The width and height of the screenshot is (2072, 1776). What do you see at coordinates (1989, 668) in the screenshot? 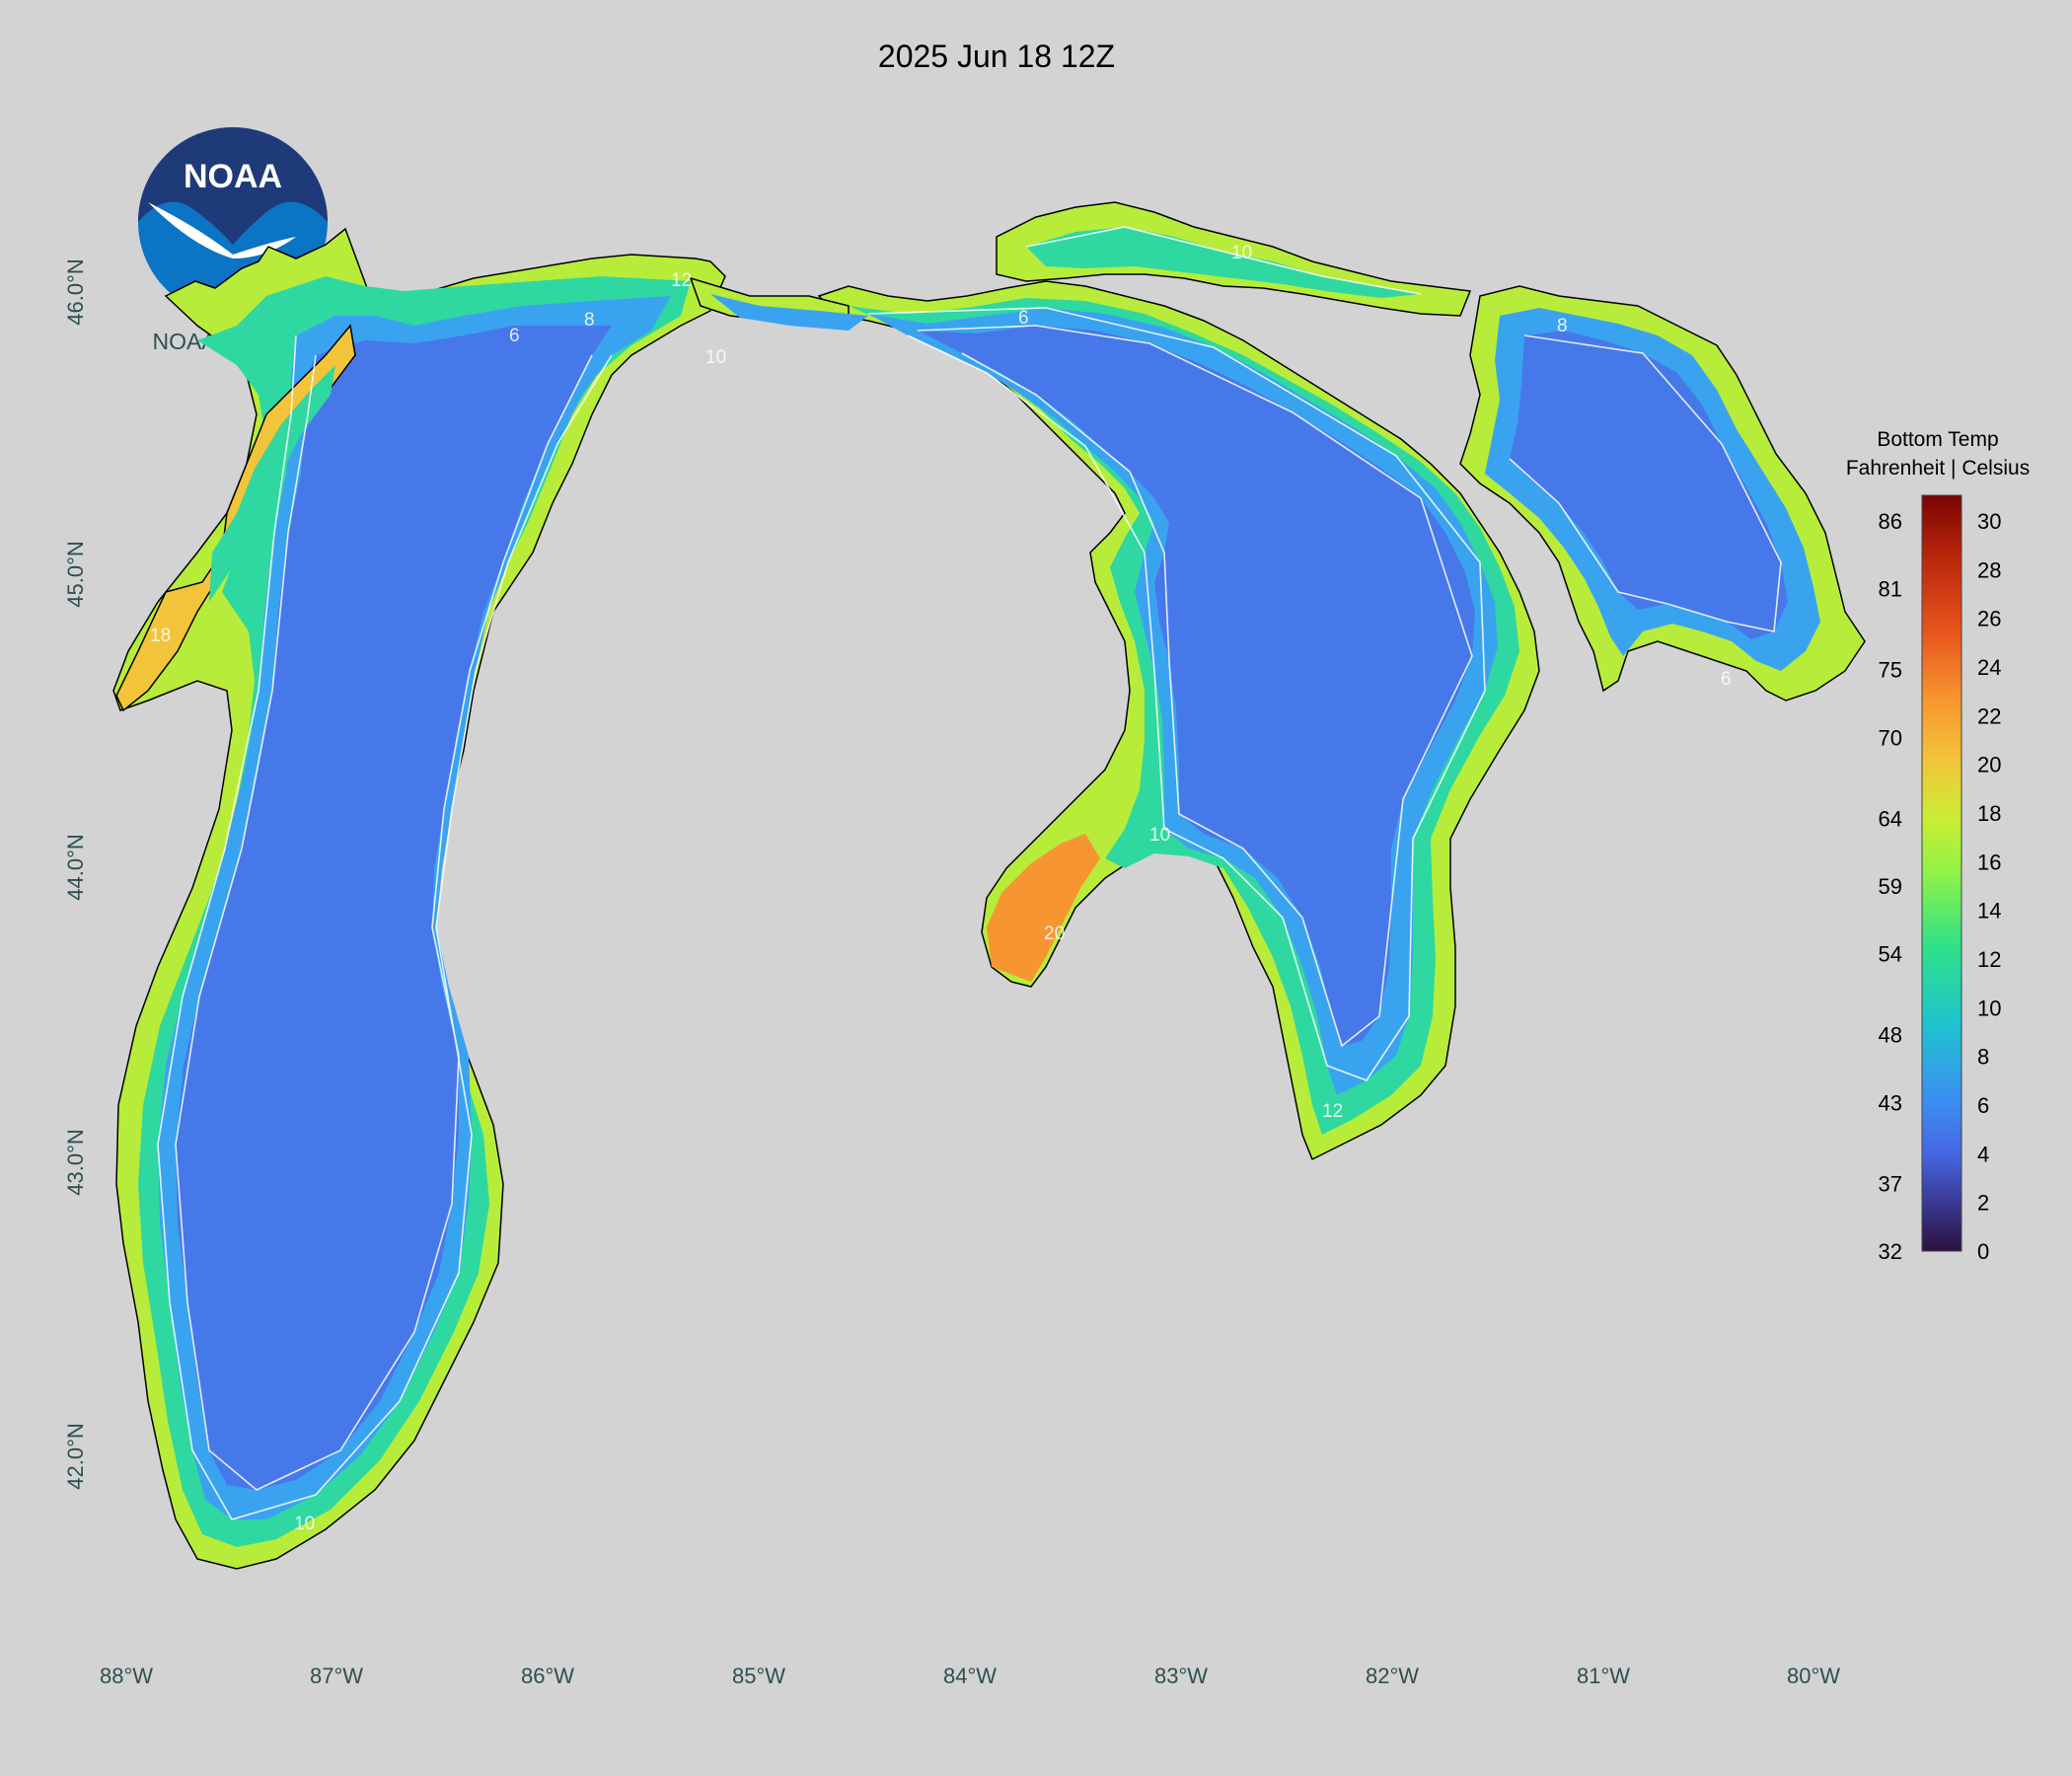
I see `colorbar-celsius-label: 24` at bounding box center [1989, 668].